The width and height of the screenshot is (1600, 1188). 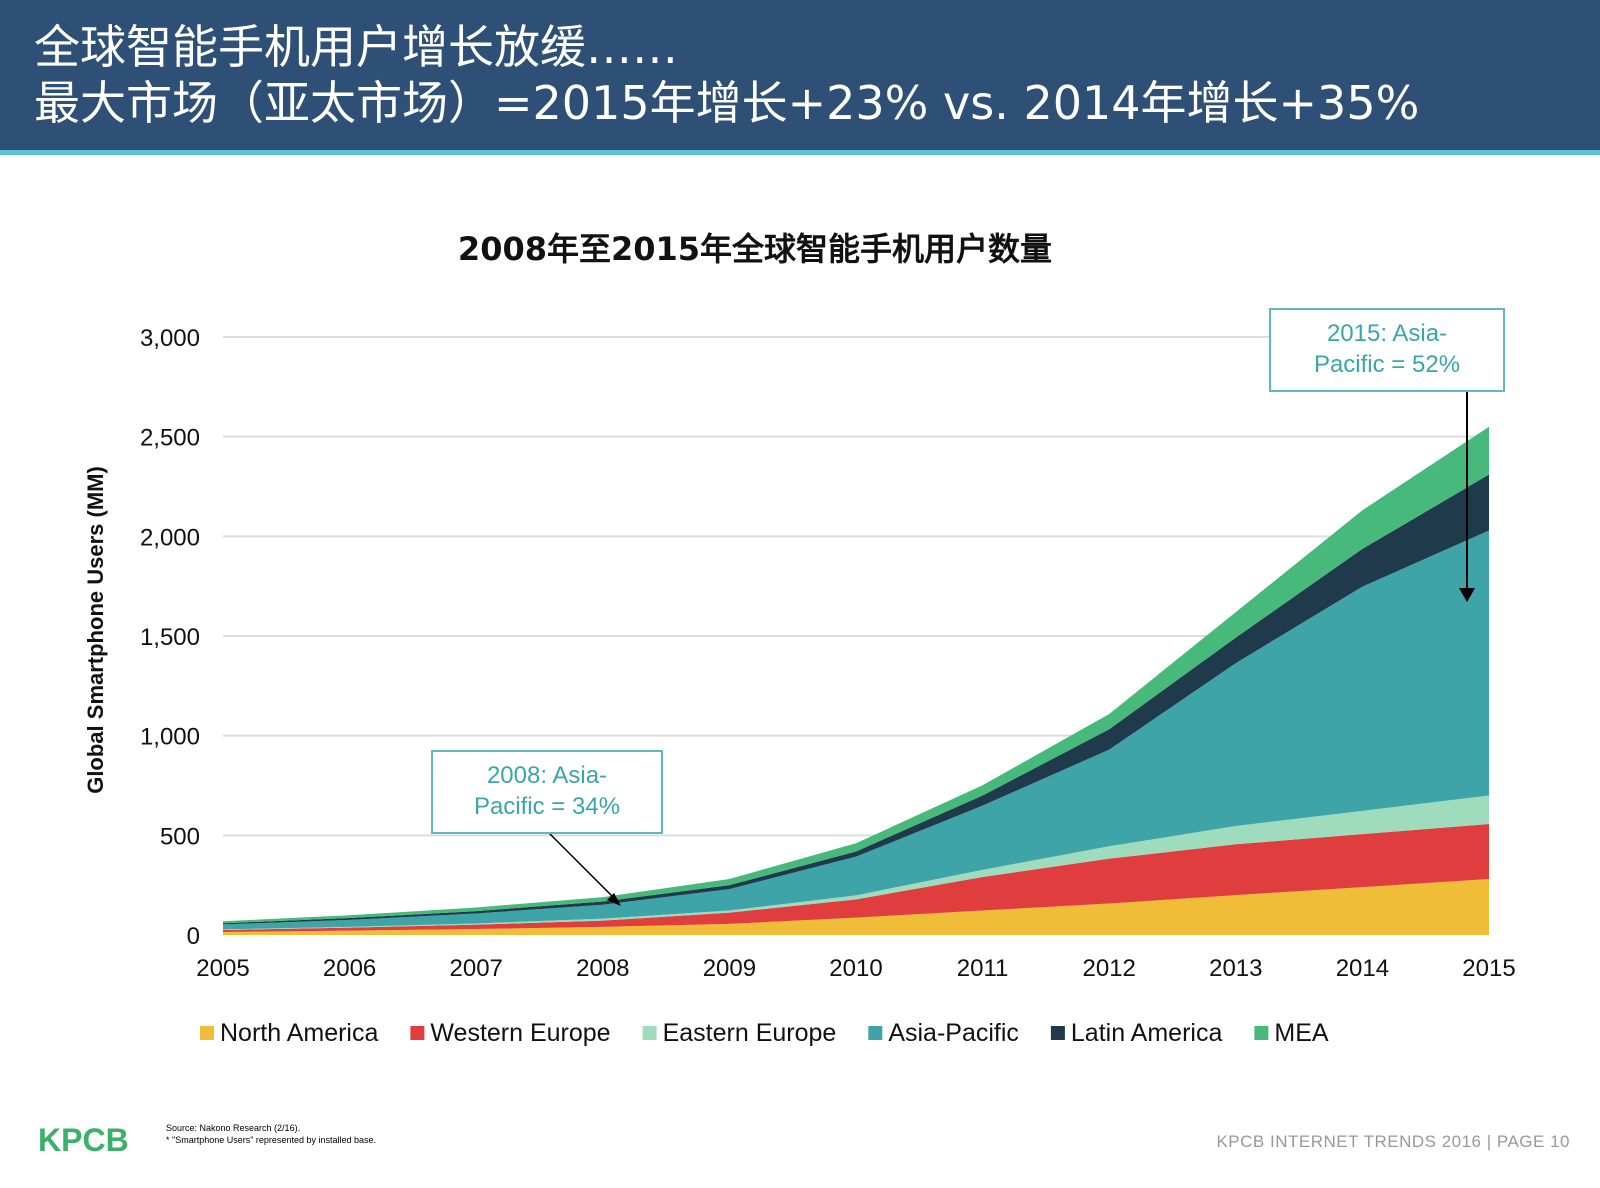 What do you see at coordinates (233, 1128) in the screenshot?
I see `source-line1: Source: Nakono Research (2/16).` at bounding box center [233, 1128].